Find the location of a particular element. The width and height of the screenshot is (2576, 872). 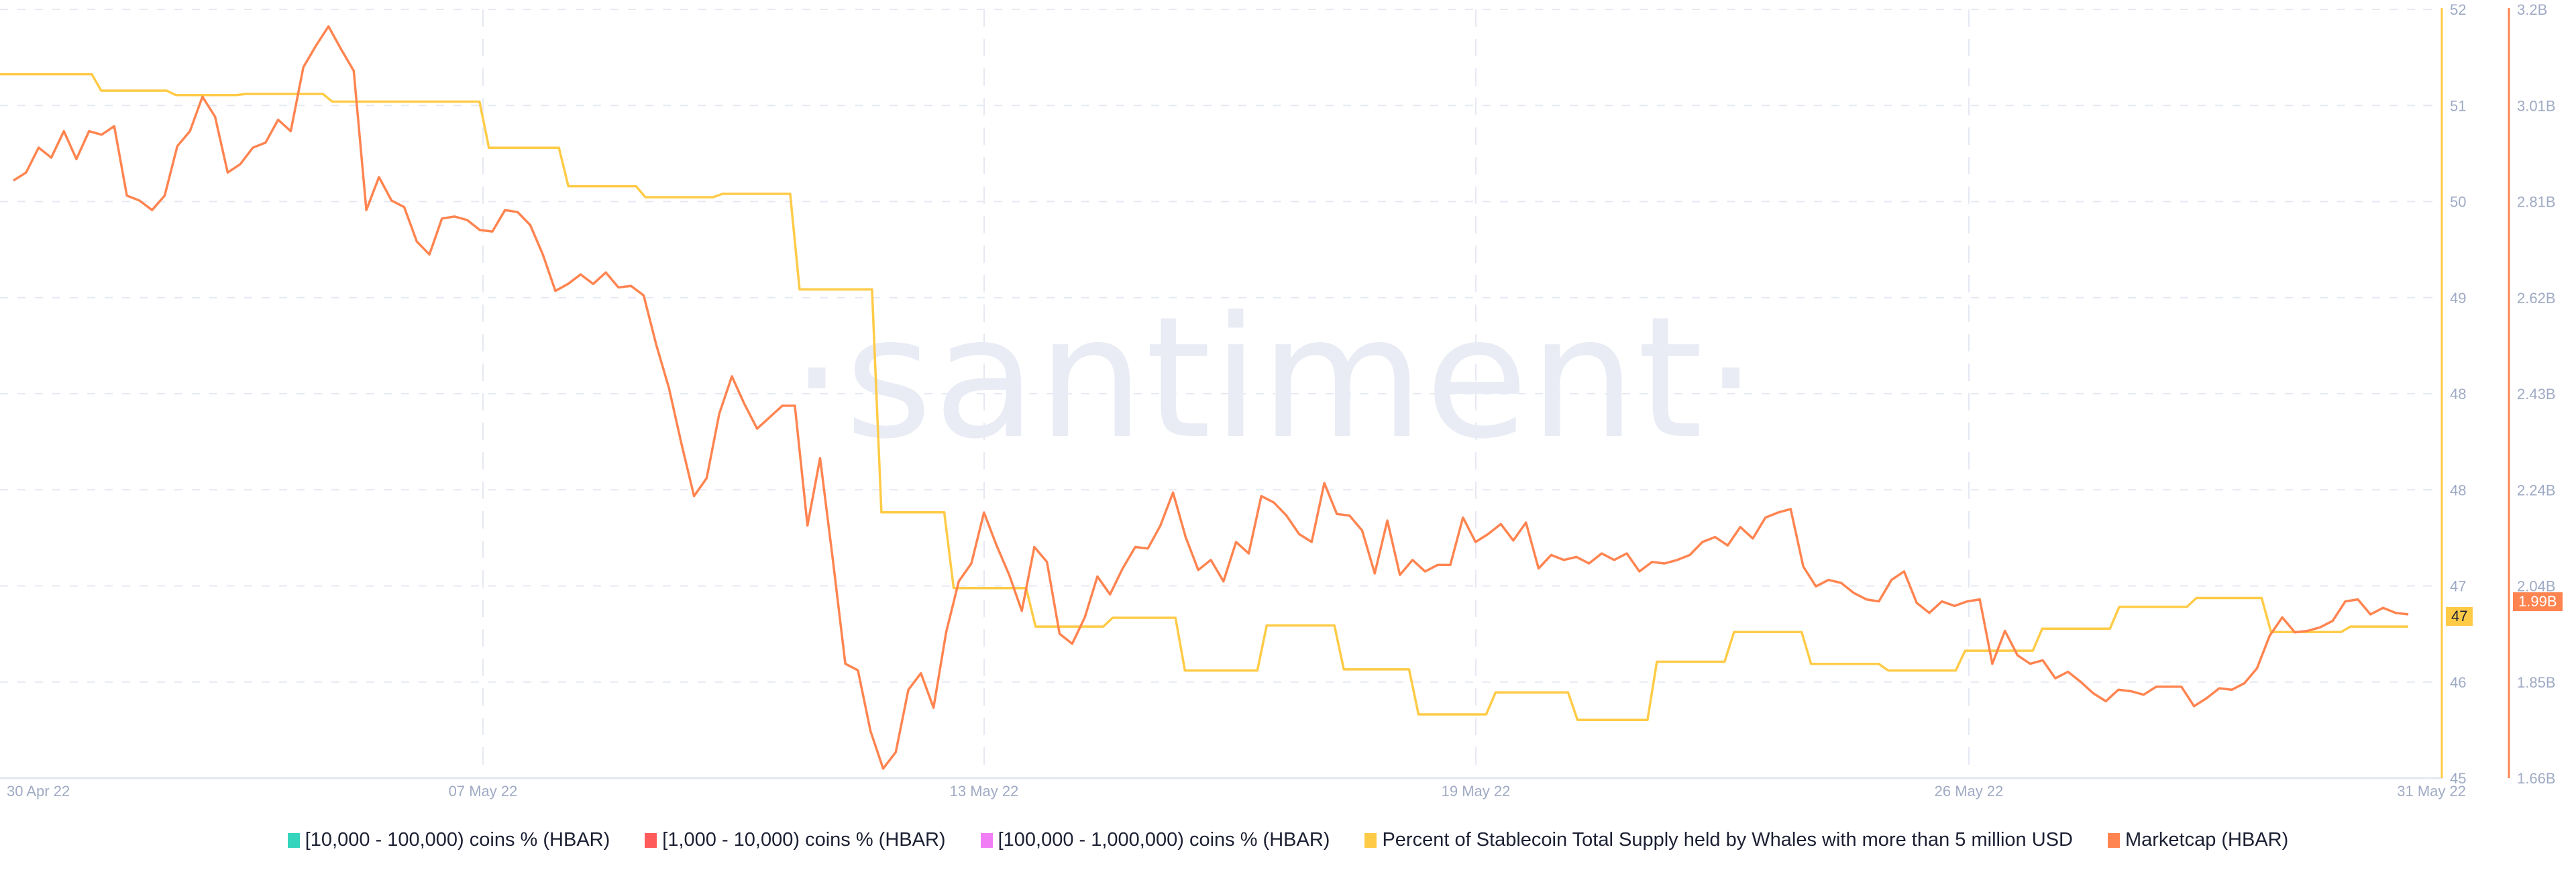

left-tick-label: 47 is located at coordinates (2458, 587).